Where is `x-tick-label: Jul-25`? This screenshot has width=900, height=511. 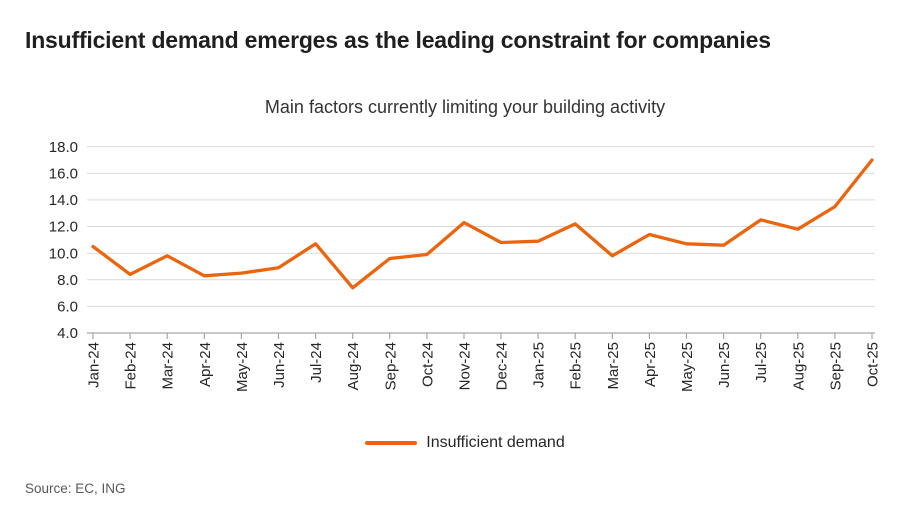 x-tick-label: Jul-25 is located at coordinates (761, 362).